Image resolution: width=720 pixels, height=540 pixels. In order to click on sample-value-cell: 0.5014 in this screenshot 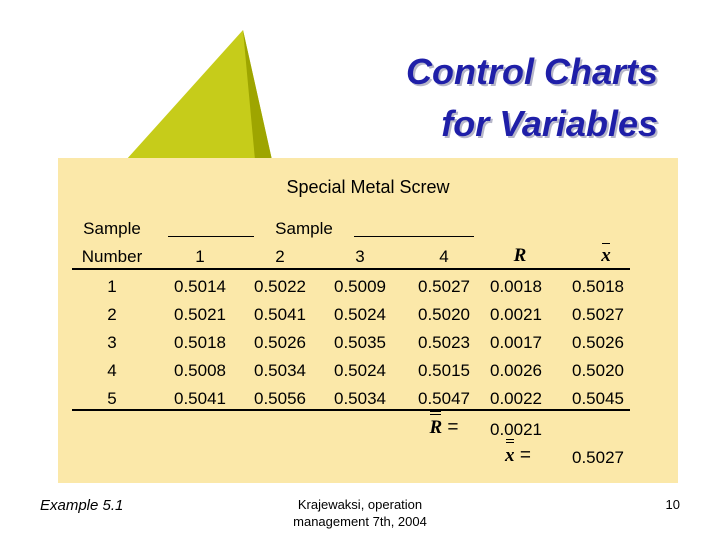, I will do `click(200, 286)`.